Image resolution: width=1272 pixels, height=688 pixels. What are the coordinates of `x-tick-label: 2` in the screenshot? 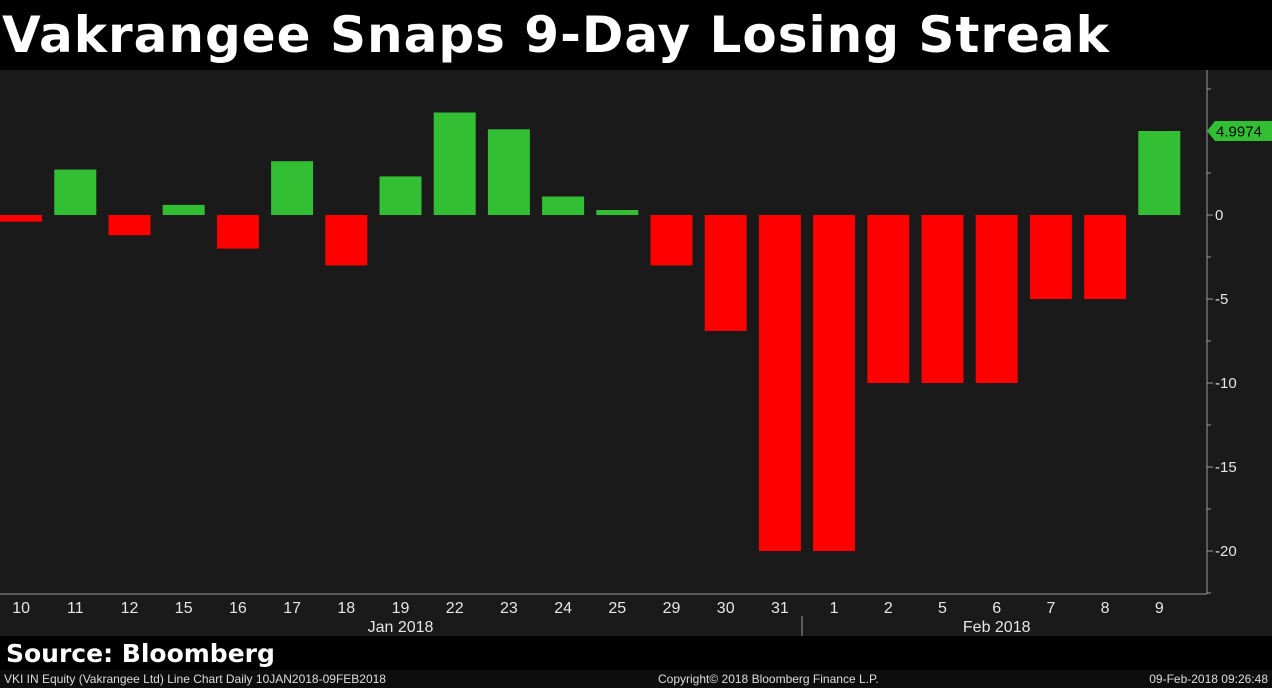 It's located at (888, 608).